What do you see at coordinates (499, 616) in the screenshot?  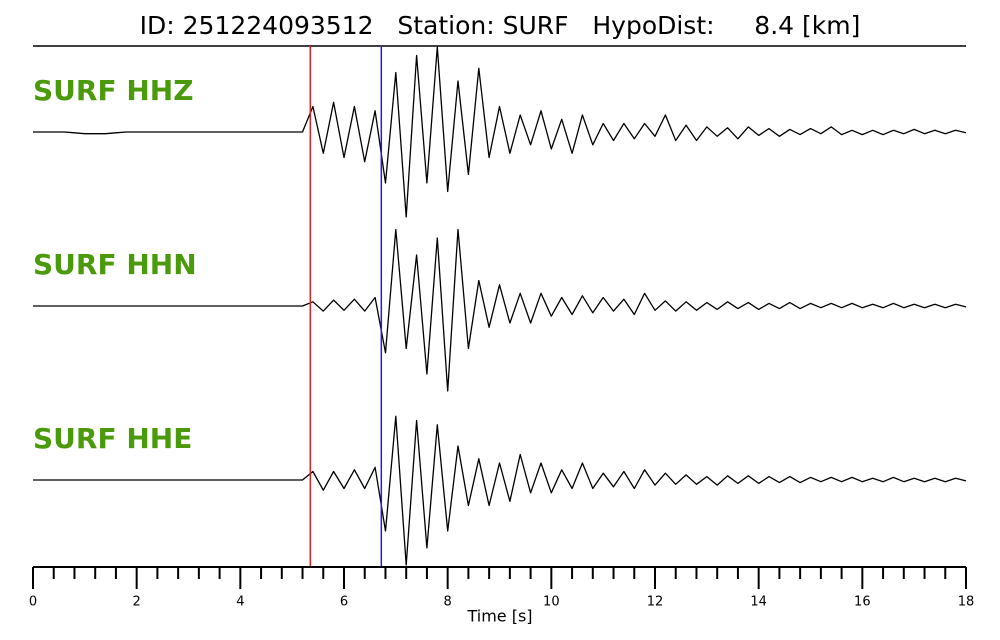 I see `x-axis-label: Time [s]` at bounding box center [499, 616].